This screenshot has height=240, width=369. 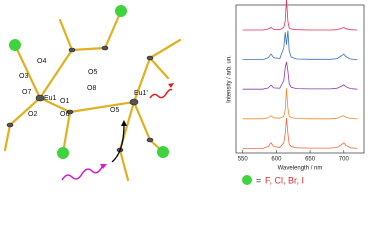 I want to click on transfer-arrow, so click(x=118, y=143).